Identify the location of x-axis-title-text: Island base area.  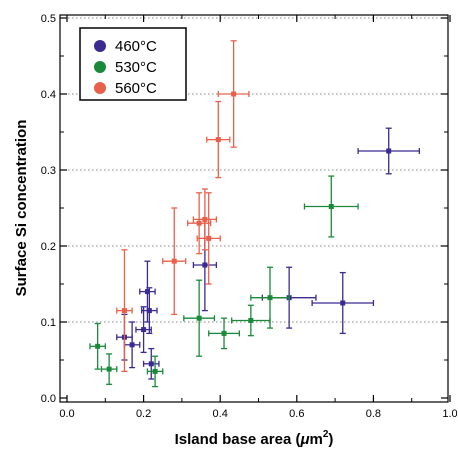
(233, 439).